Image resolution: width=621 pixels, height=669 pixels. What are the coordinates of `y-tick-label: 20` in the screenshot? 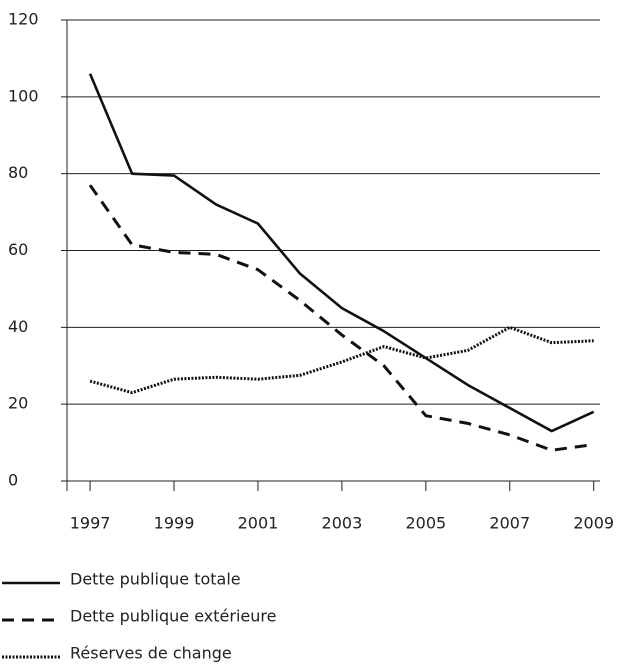 It's located at (18, 403).